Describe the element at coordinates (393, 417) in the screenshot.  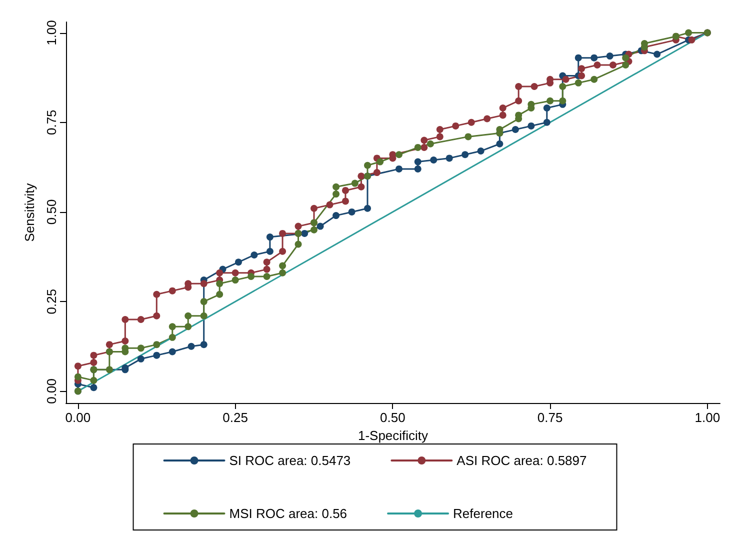
I see `x-tick-label: 0.50` at that location.